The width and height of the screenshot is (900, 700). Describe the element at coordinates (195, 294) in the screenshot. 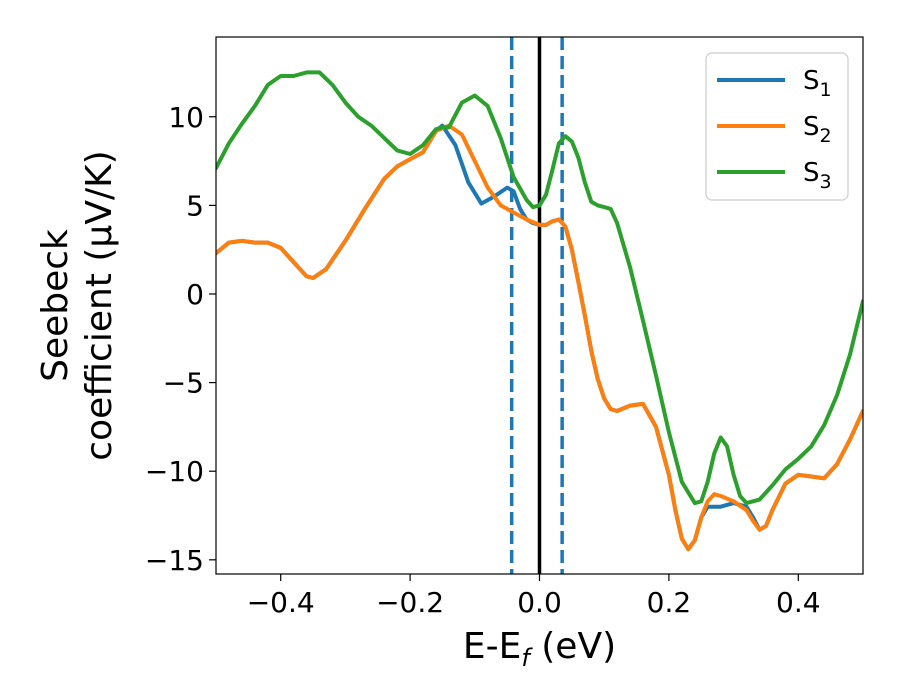

I see `y-tick-label: 0` at that location.